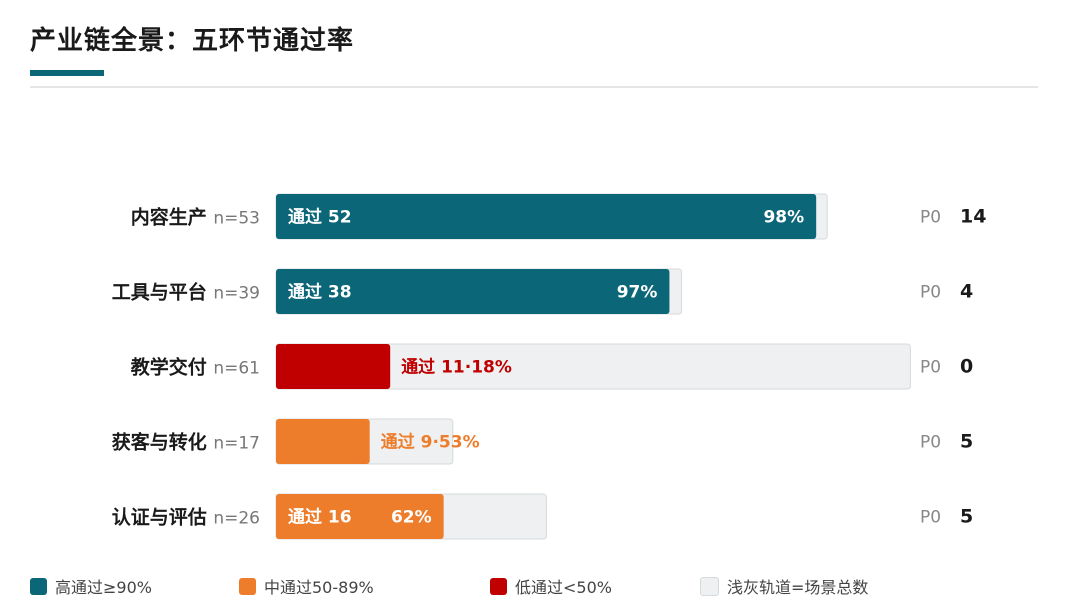  What do you see at coordinates (320, 293) in the screenshot?
I see `bar-pass-label: 通过 38` at bounding box center [320, 293].